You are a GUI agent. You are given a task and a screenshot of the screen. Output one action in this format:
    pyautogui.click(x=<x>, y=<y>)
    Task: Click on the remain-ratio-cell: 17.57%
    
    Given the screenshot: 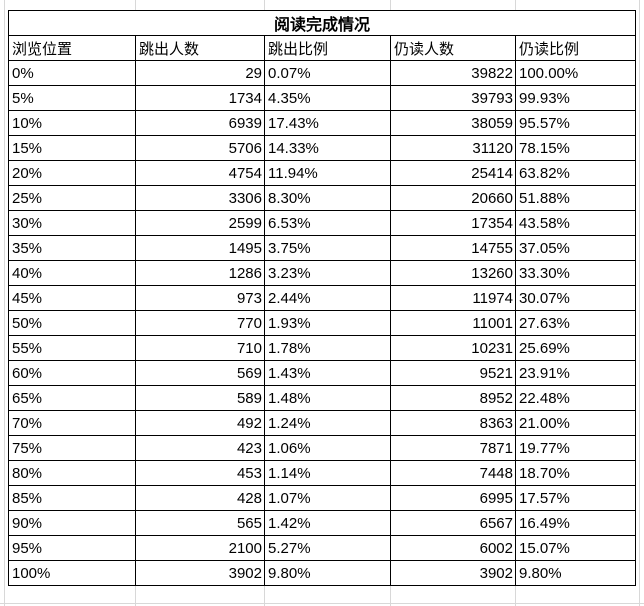 What is the action you would take?
    pyautogui.click(x=575, y=498)
    